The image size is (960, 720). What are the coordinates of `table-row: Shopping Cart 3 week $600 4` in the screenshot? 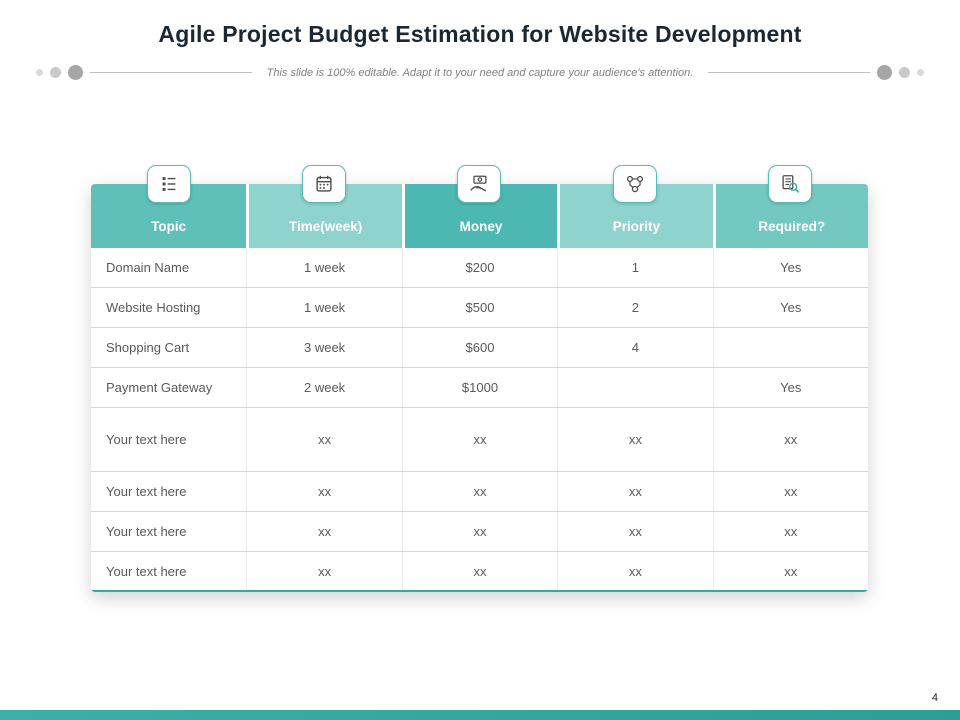 It's located at (479, 348).